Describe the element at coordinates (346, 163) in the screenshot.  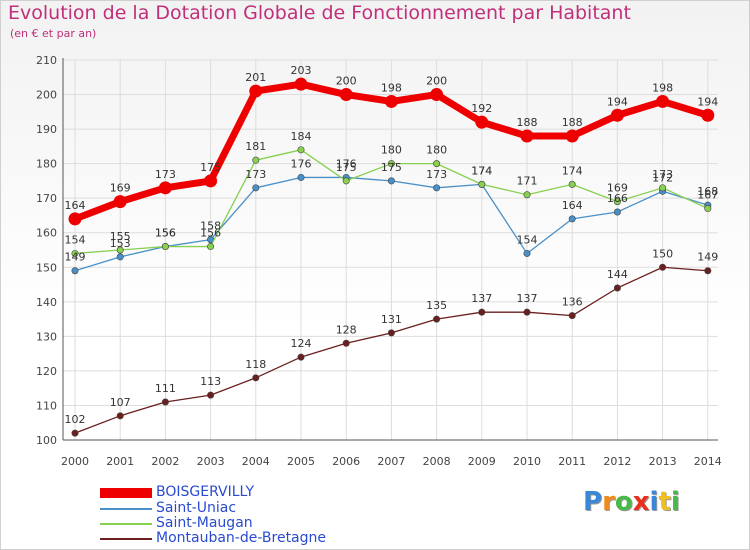
I see `data-label-saint-uniac-2006: 176` at that location.